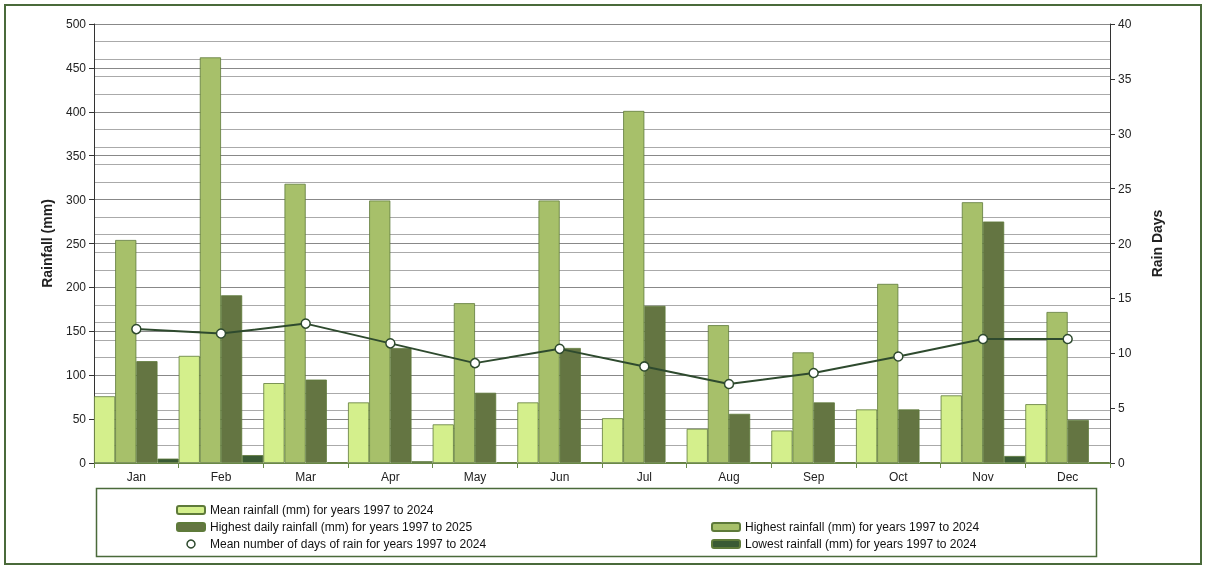 This screenshot has width=1210, height=573. Describe the element at coordinates (862, 527) in the screenshot. I see `legend-label: Highest rainfall (mm) for years 1997 to 2024` at that location.